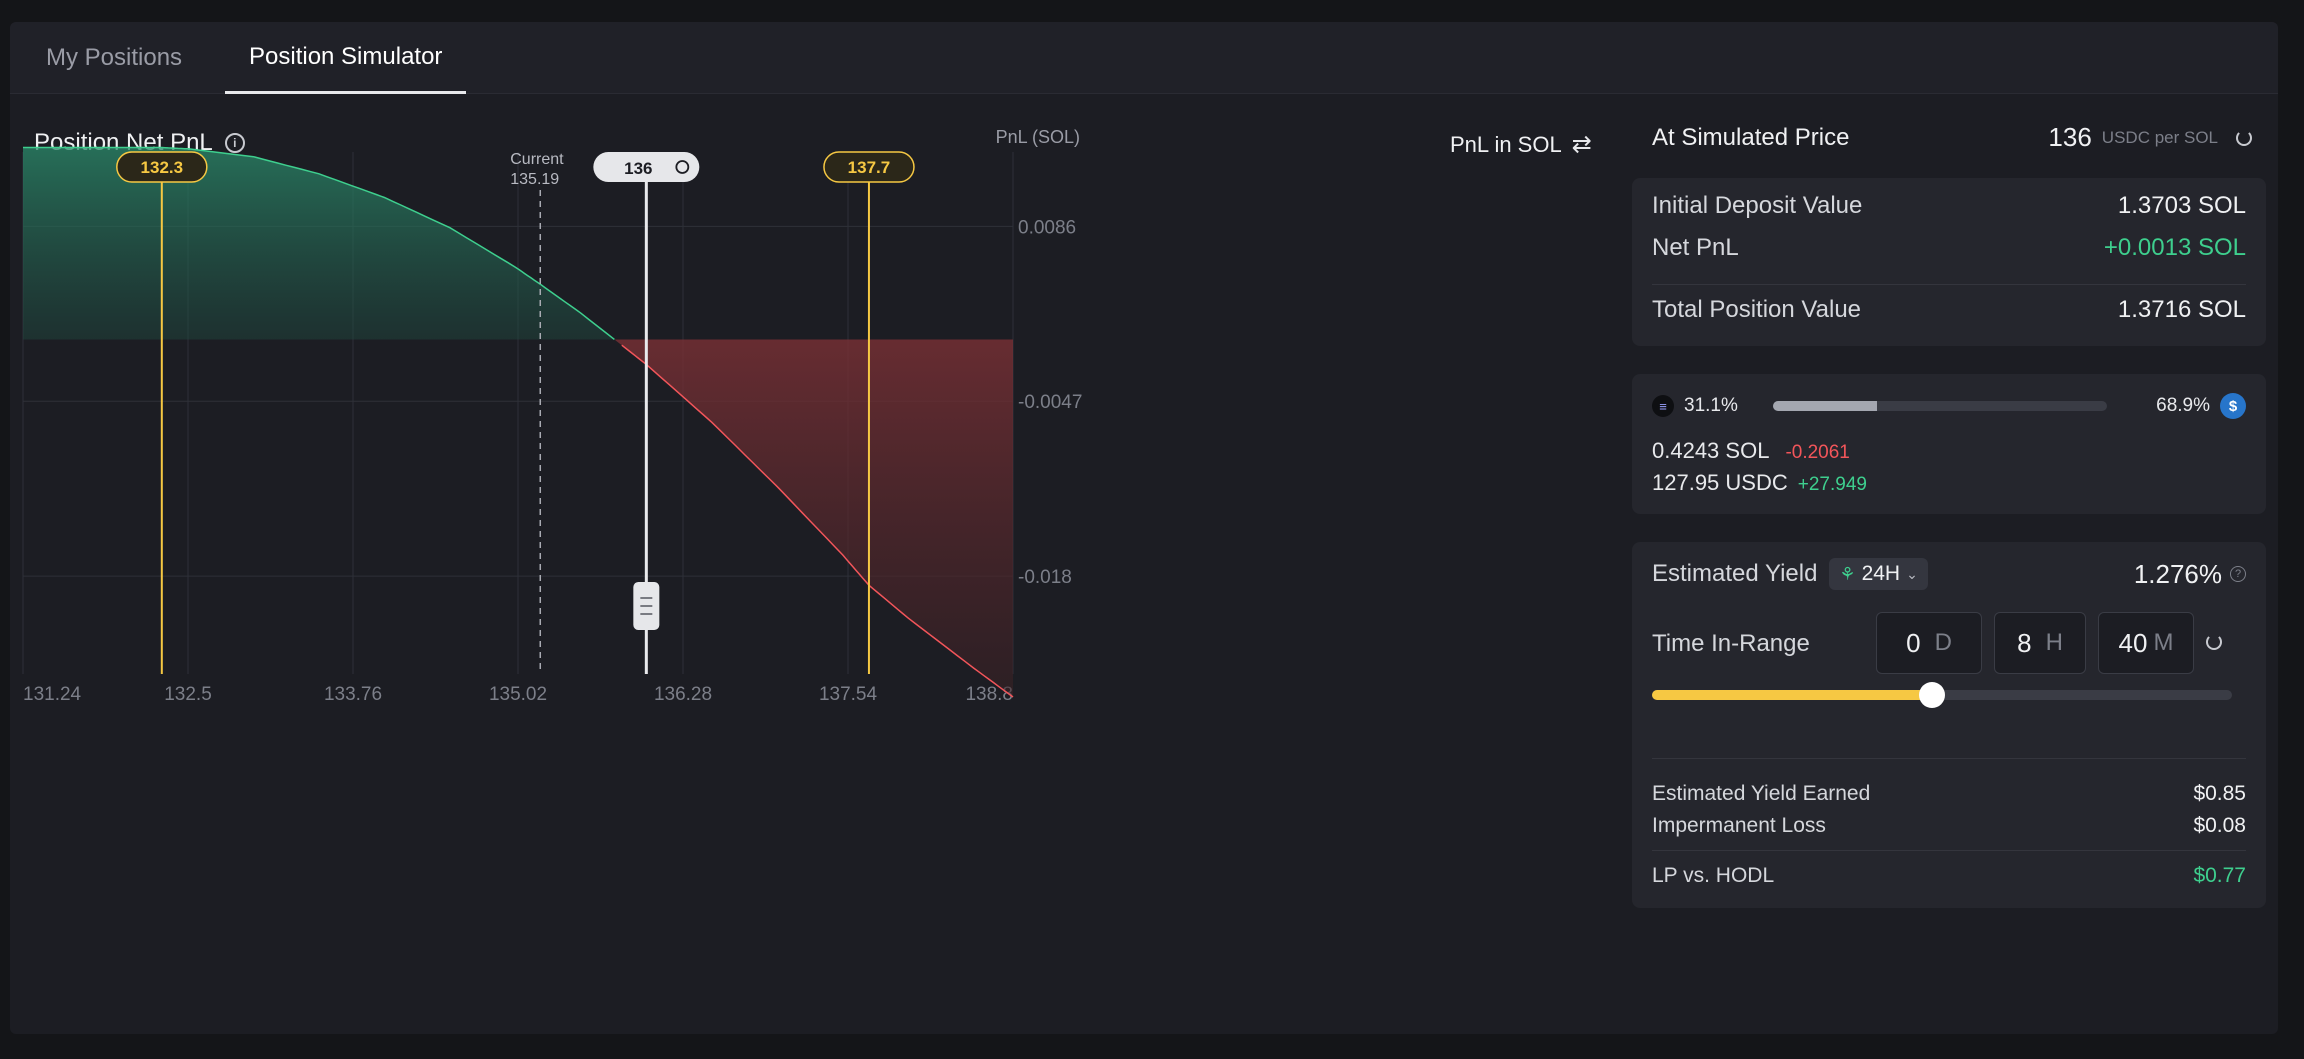  Describe the element at coordinates (1913, 642) in the screenshot. I see `days-value: 0` at that location.